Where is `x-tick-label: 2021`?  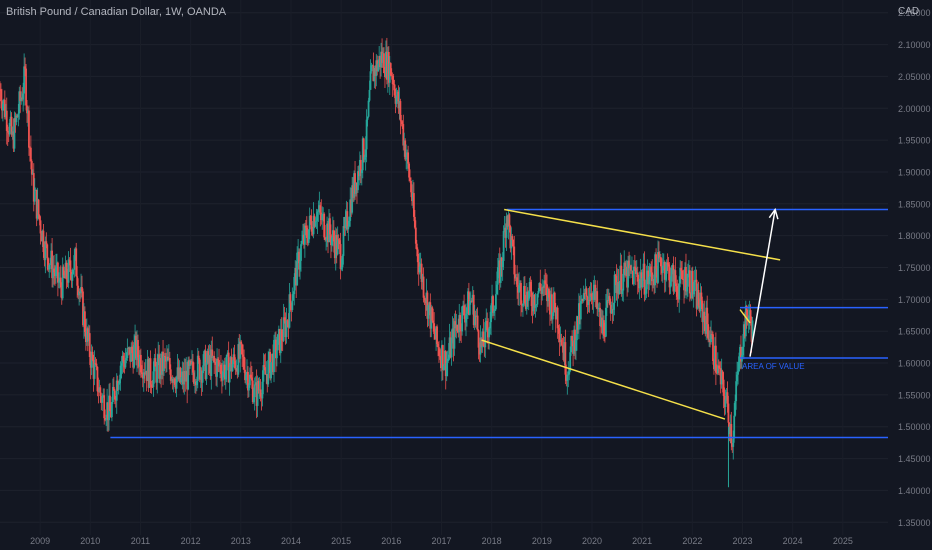 x-tick-label: 2021 is located at coordinates (642, 541).